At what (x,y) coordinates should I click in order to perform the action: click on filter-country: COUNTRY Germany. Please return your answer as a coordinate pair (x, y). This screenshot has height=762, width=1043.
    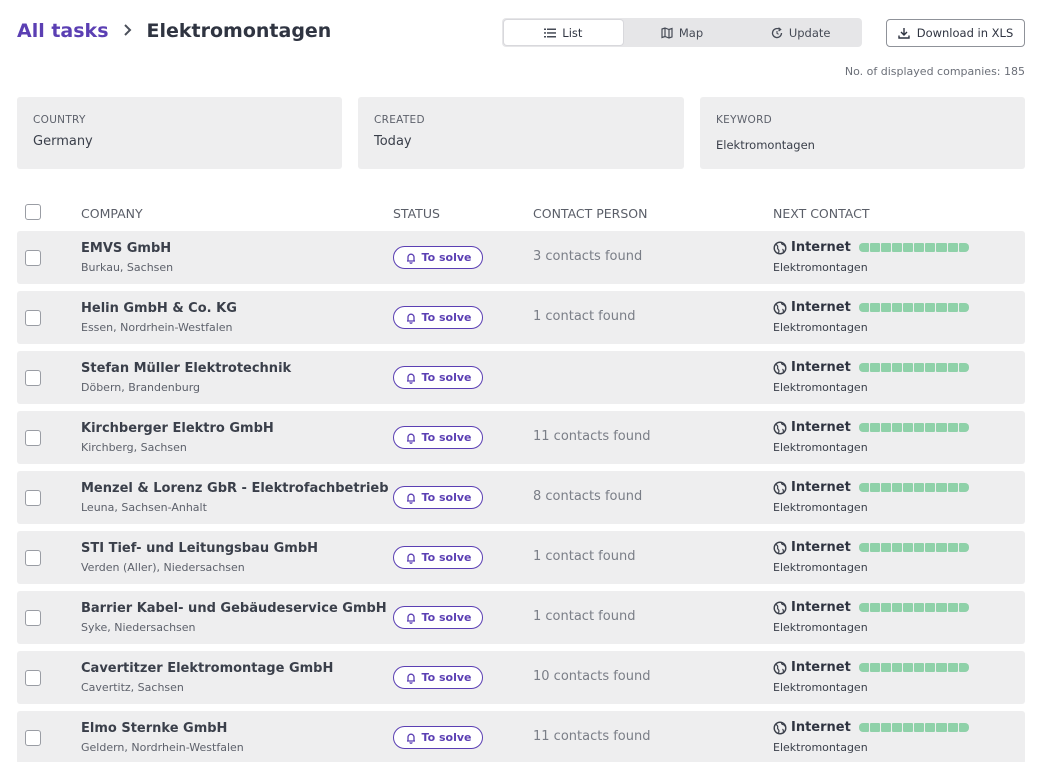
    Looking at the image, I should click on (179, 133).